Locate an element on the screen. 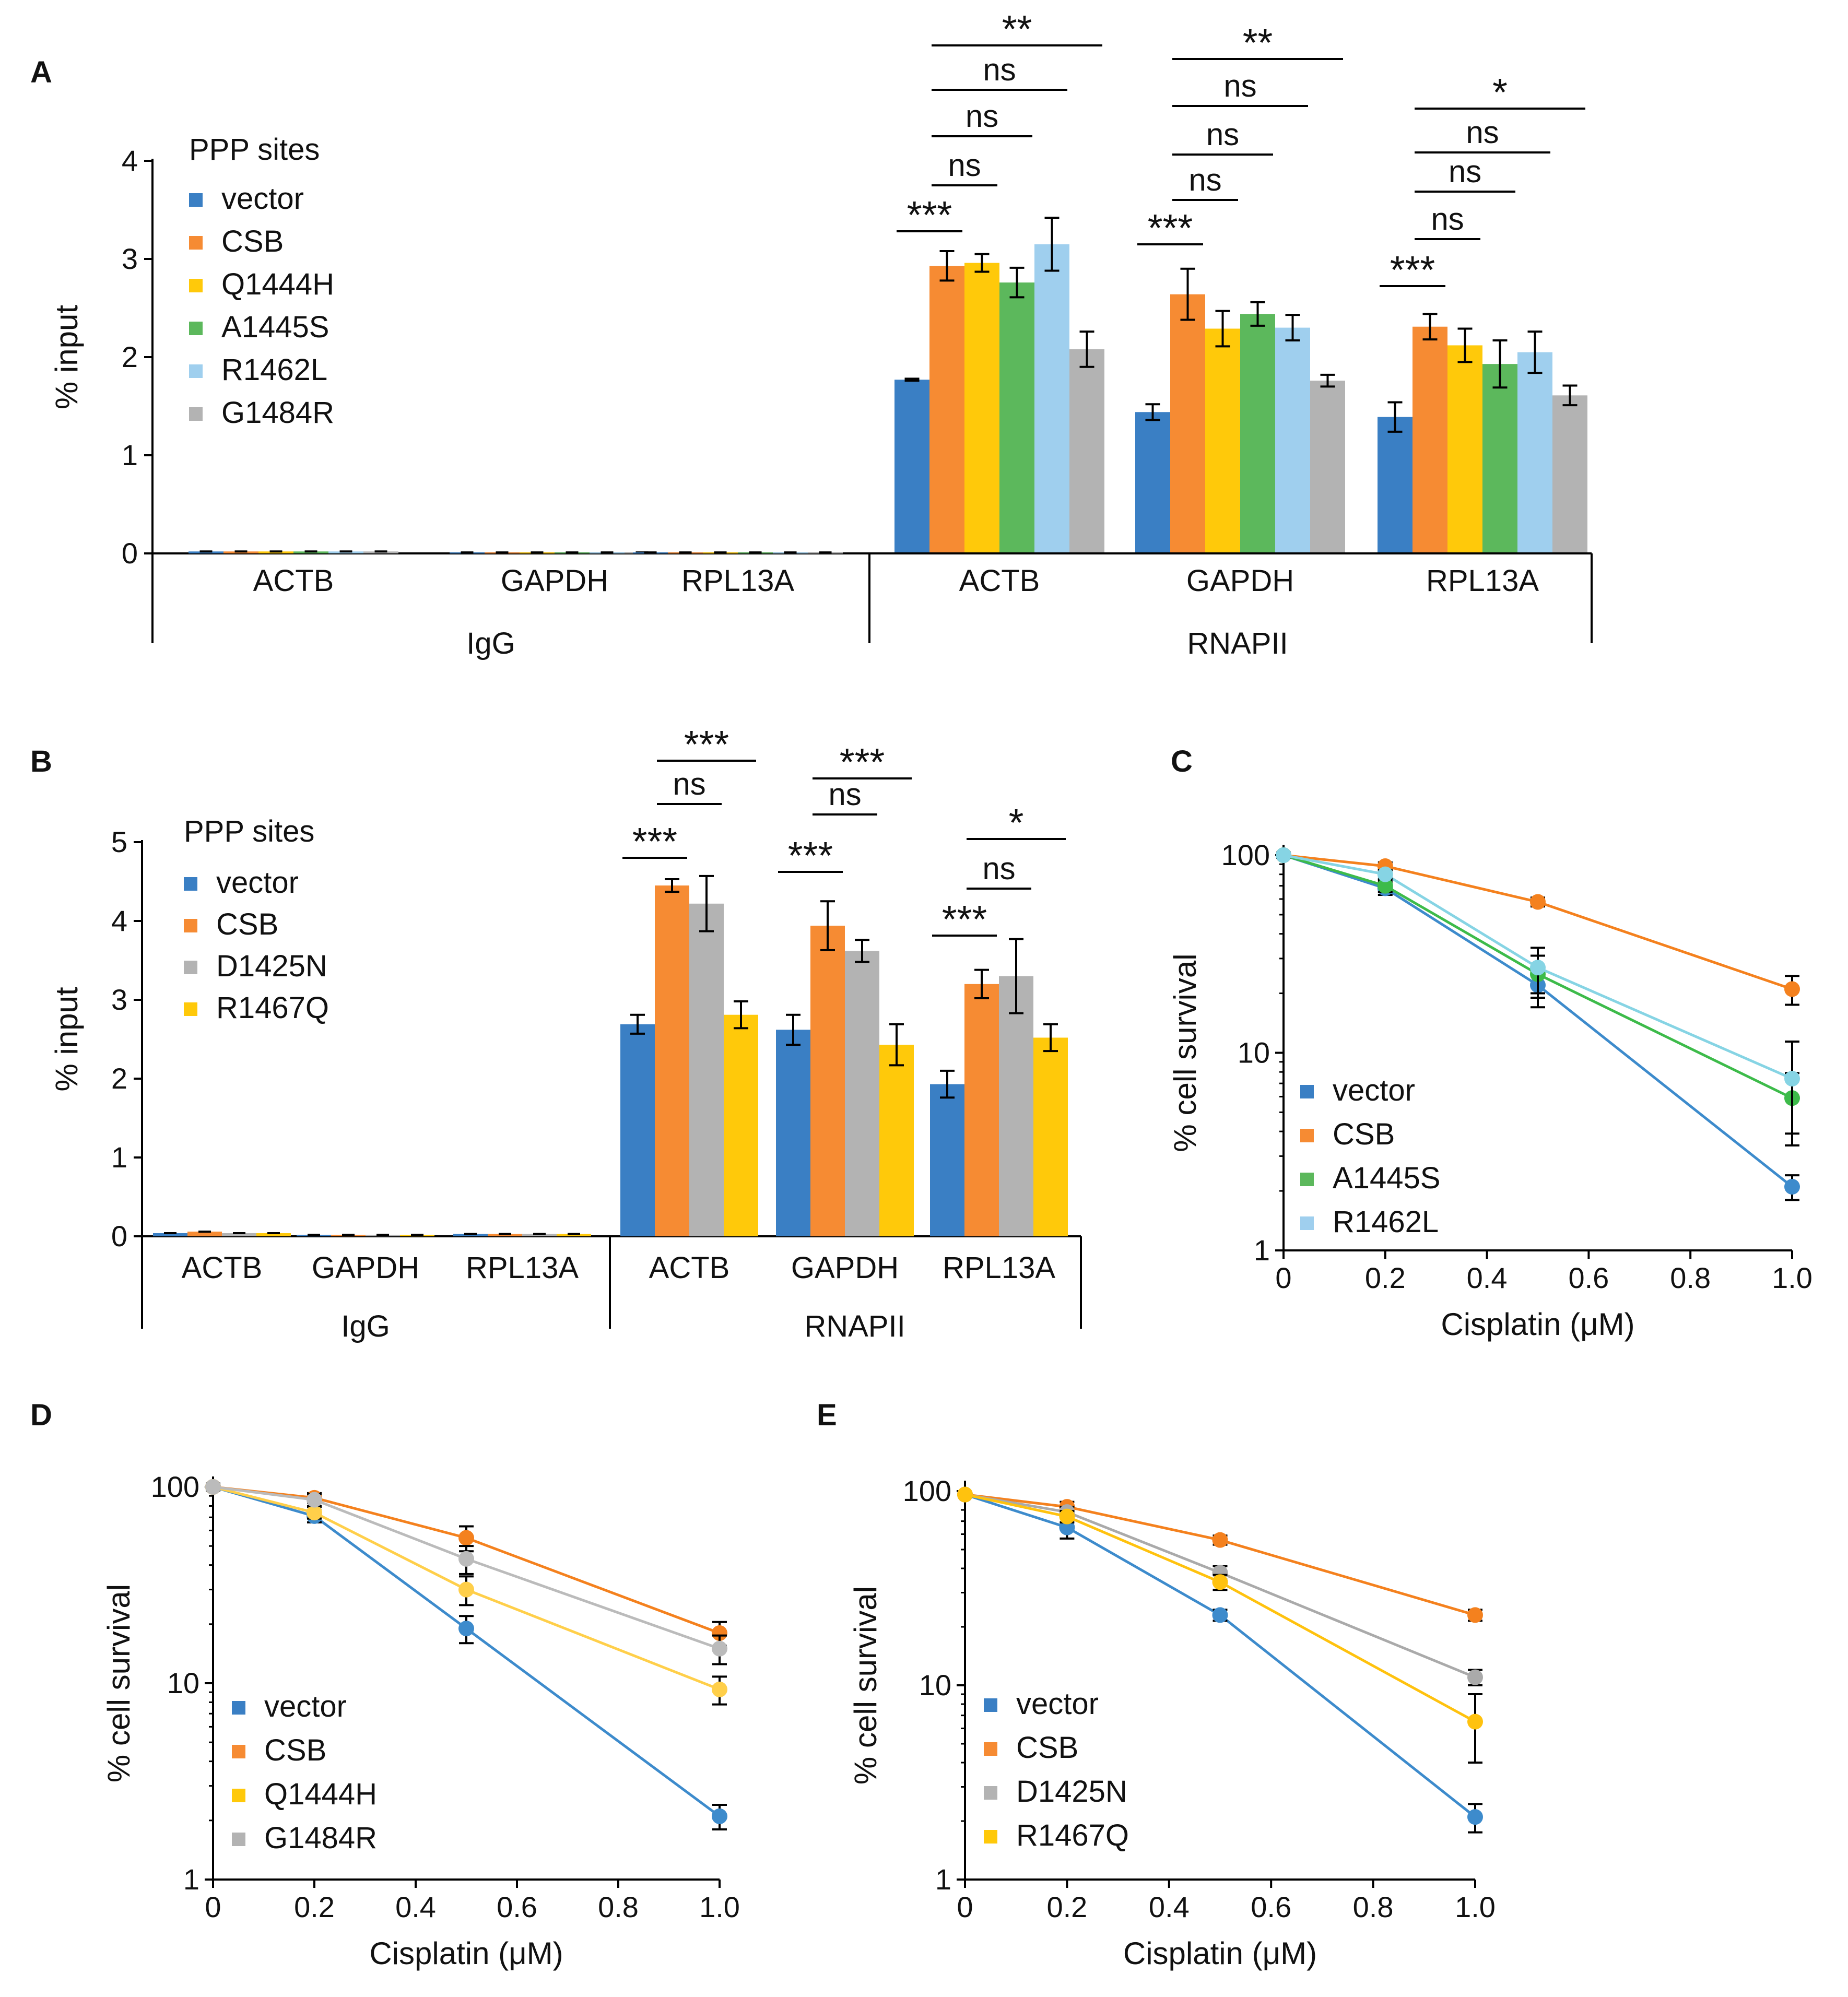 This screenshot has height=1997, width=1848. y-tick-label: 5 is located at coordinates (119, 841).